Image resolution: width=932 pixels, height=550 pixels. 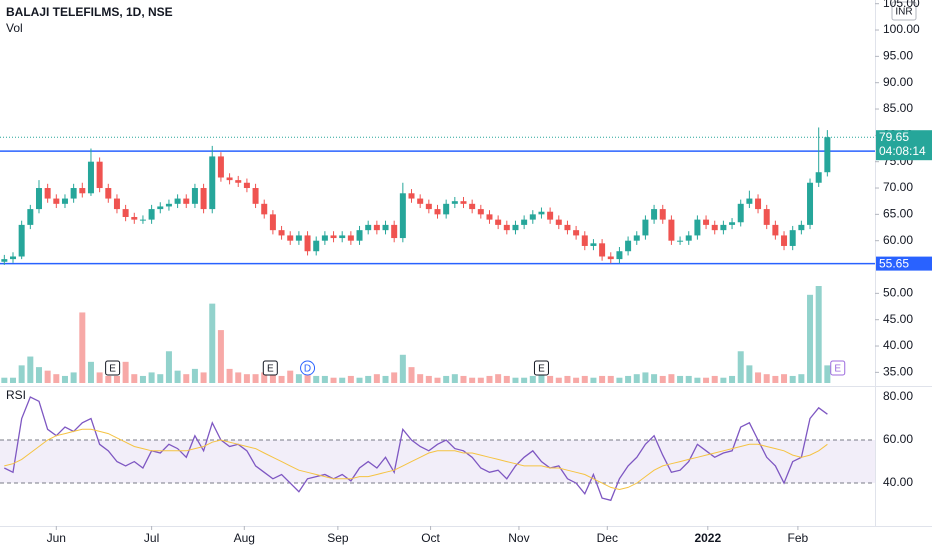 I want to click on currency-box, so click(x=904, y=11).